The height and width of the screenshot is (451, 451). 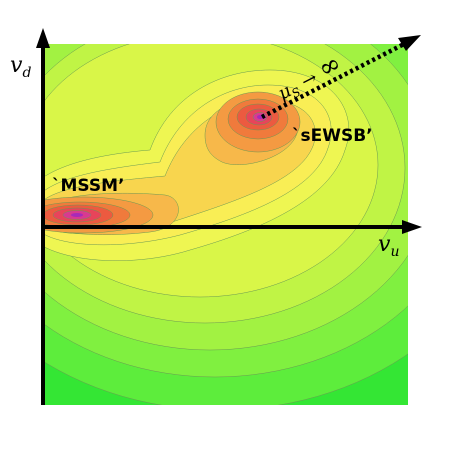 I want to click on mssm-label: `MSSM’, so click(x=88, y=186).